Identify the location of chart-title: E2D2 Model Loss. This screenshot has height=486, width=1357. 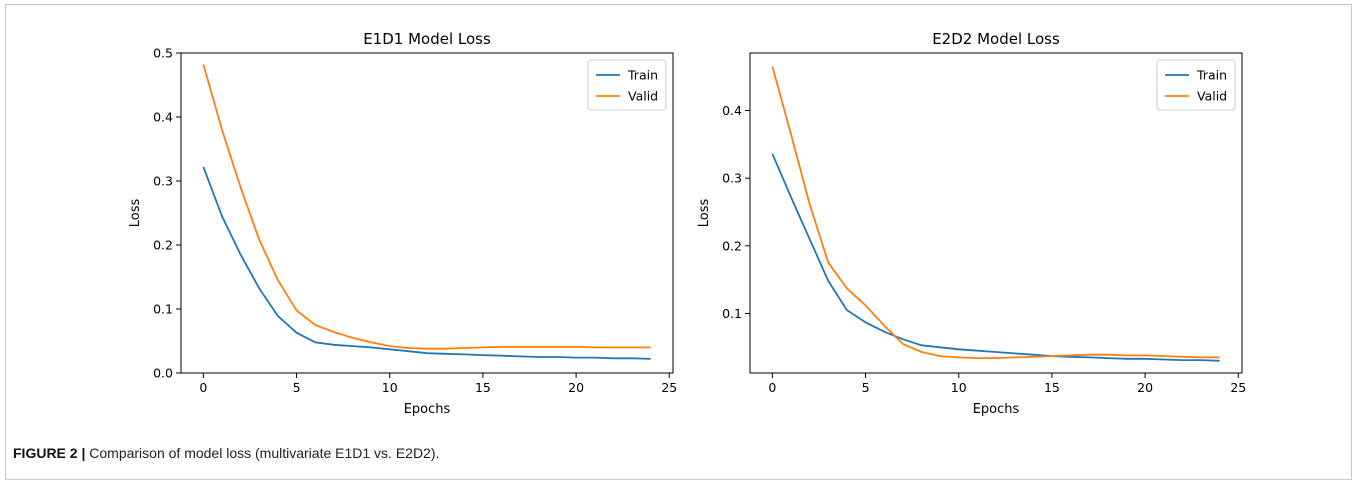
(996, 39).